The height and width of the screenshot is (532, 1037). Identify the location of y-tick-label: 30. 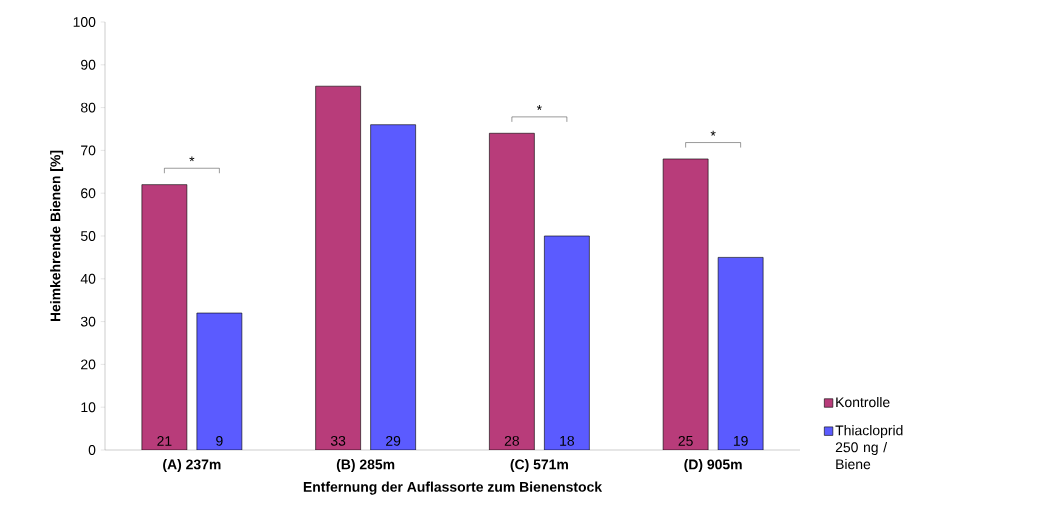
(88, 321).